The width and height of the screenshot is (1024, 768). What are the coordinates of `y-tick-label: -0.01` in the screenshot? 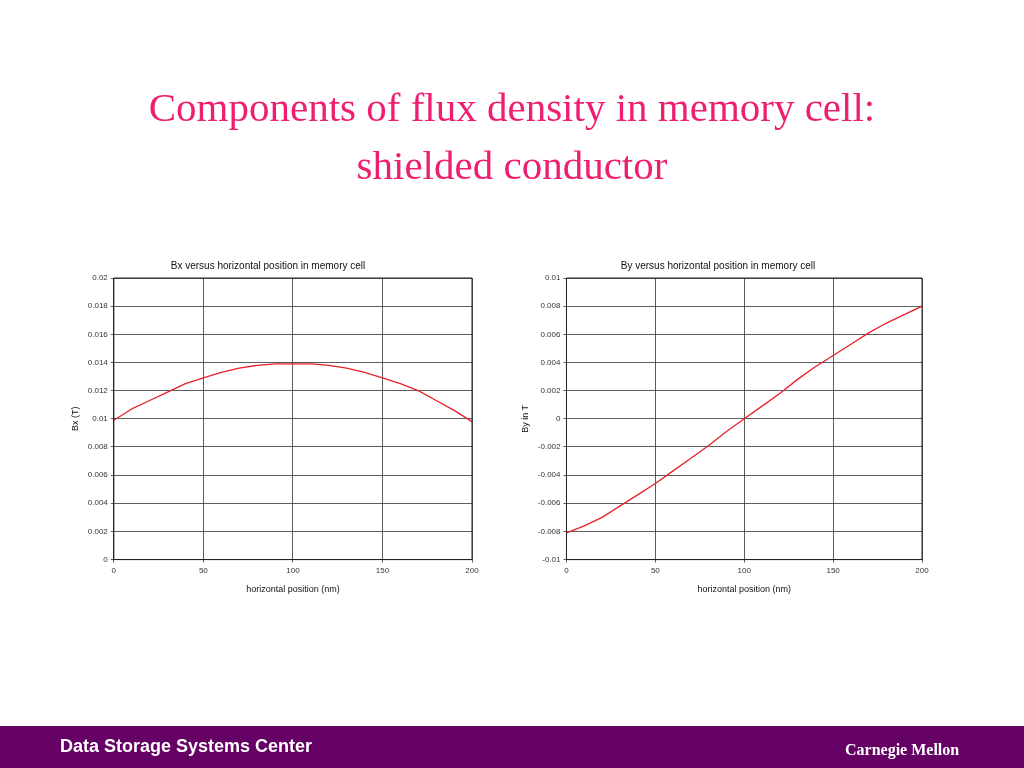 It's located at (552, 559).